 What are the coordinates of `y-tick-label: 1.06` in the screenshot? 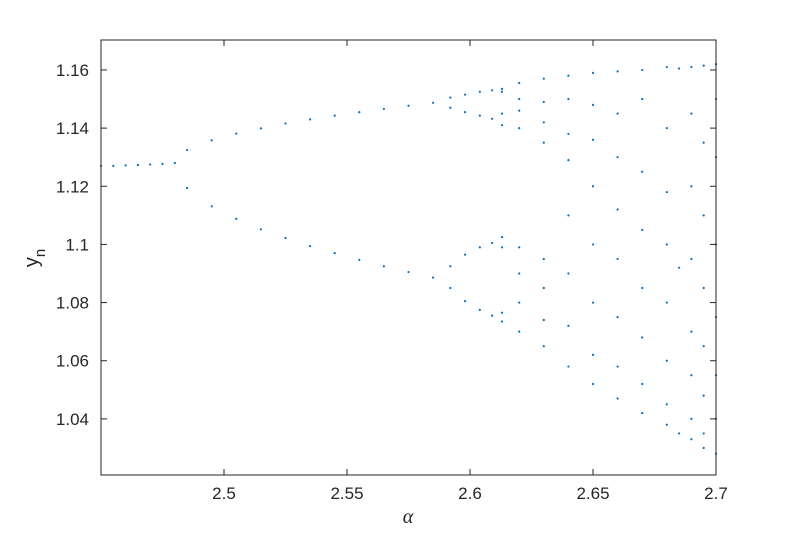 It's located at (72, 361).